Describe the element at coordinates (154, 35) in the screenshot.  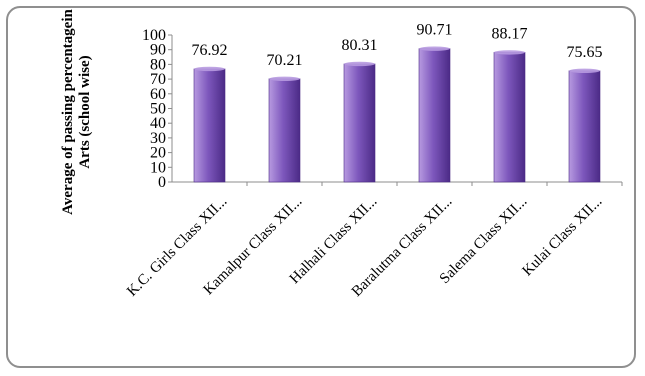
I see `y-tick-label: 100` at that location.